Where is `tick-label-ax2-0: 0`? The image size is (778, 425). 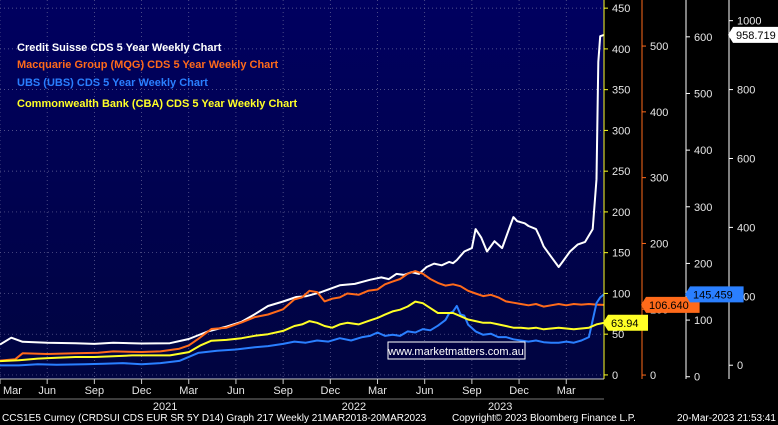
tick-label-ax2-0: 0 is located at coordinates (653, 376).